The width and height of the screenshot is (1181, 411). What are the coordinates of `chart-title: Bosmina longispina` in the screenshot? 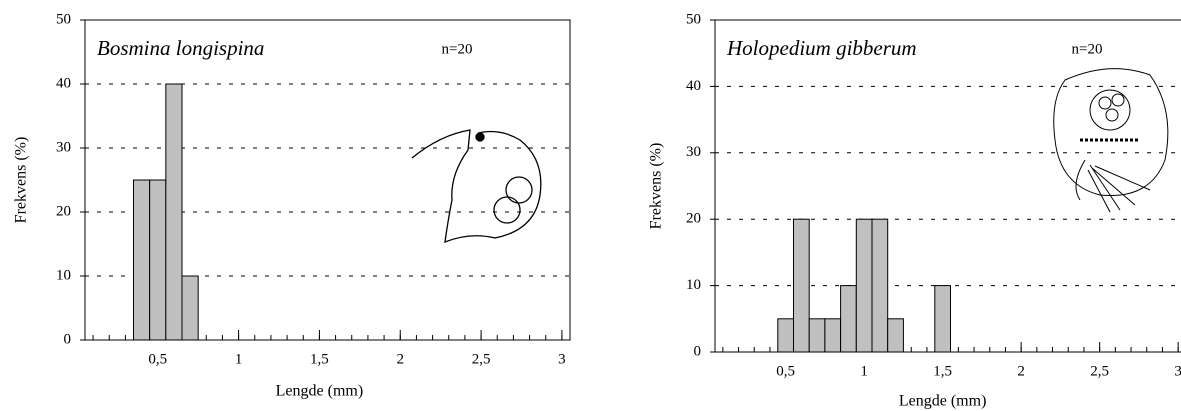 It's located at (180, 48).